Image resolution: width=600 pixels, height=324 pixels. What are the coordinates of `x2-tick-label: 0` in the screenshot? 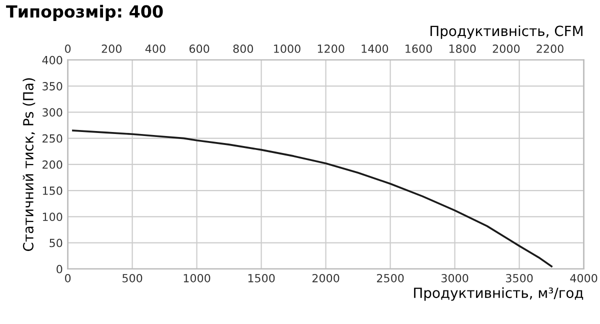 It's located at (68, 48).